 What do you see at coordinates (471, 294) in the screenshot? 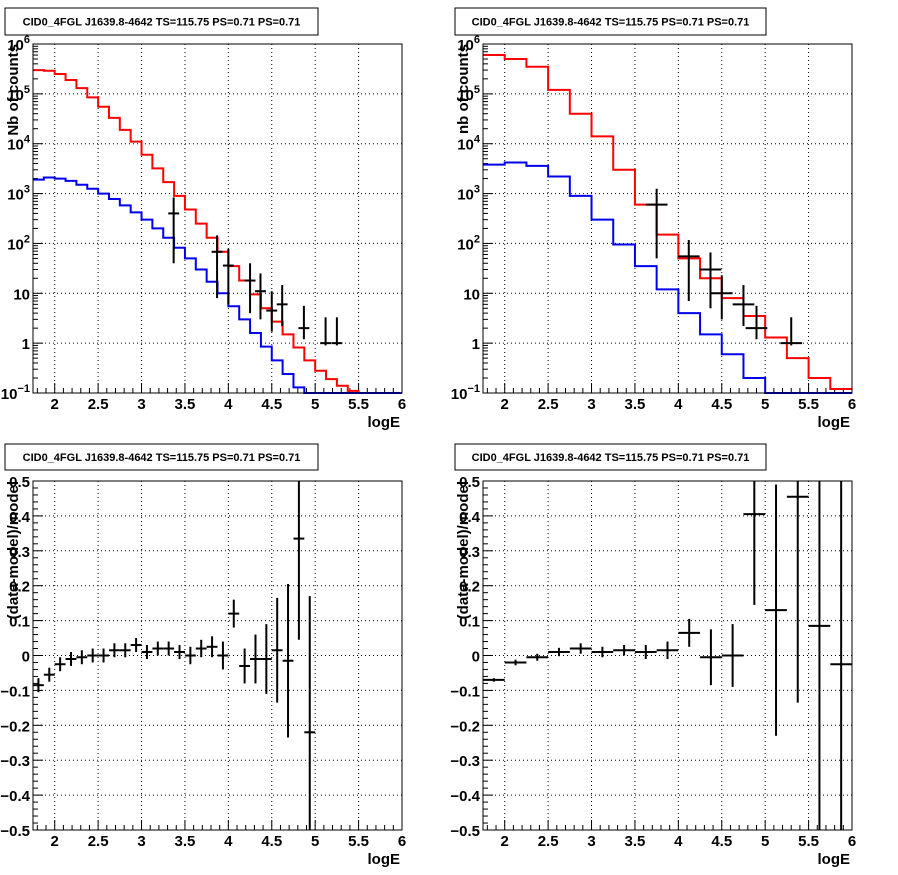
I see `y-tick-label: 10` at bounding box center [471, 294].